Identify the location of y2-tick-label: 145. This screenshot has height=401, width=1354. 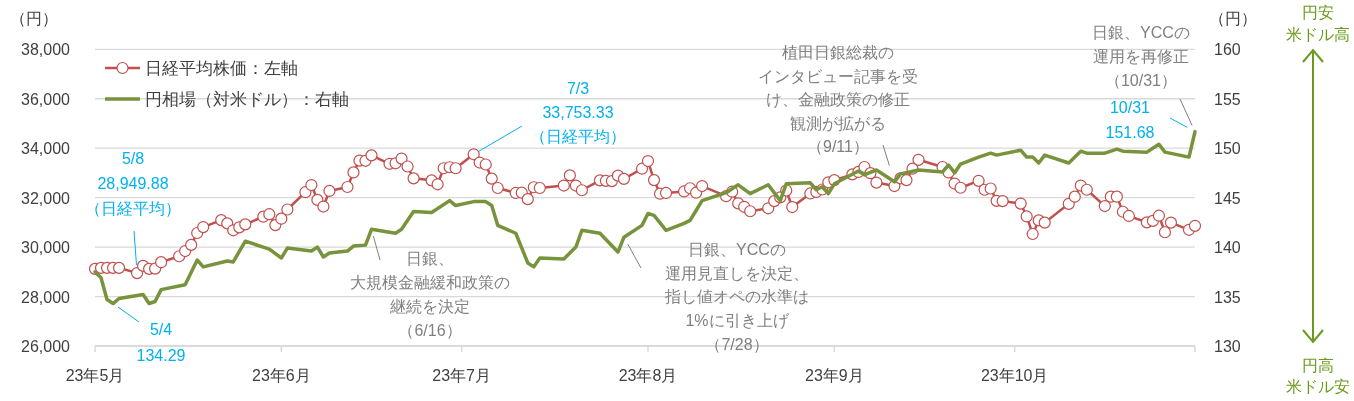
(1227, 198).